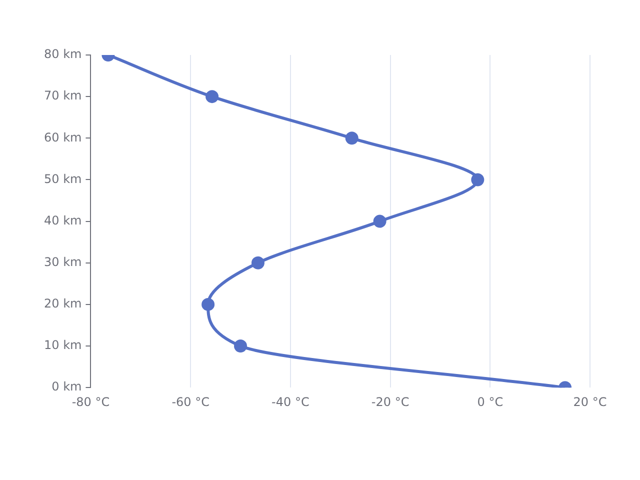 Image resolution: width=640 pixels, height=480 pixels. What do you see at coordinates (63, 303) in the screenshot?
I see `y-tick-label: 20 km` at bounding box center [63, 303].